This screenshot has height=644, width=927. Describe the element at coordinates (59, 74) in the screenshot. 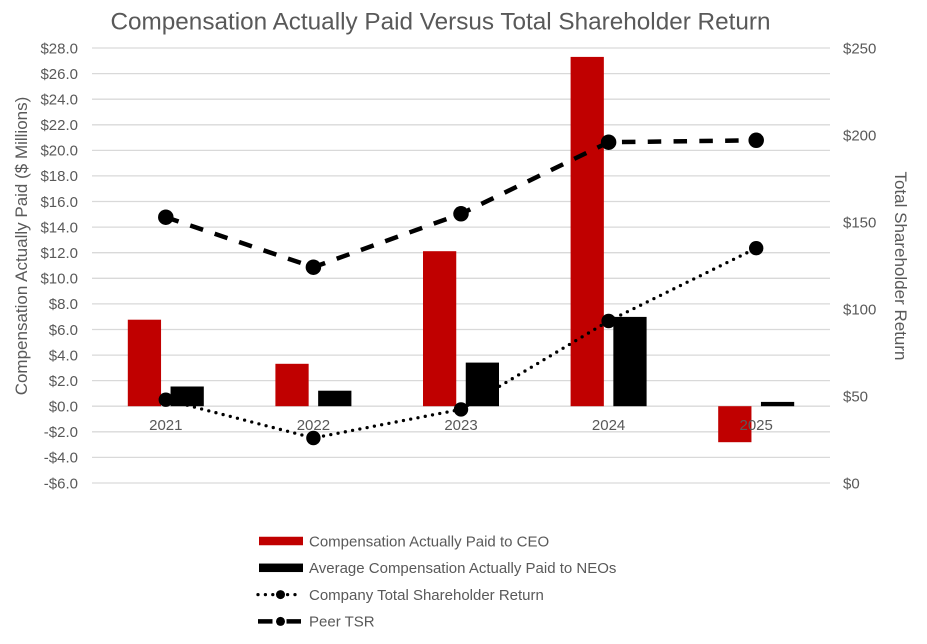

I see `svg-text: $26.0` at that location.